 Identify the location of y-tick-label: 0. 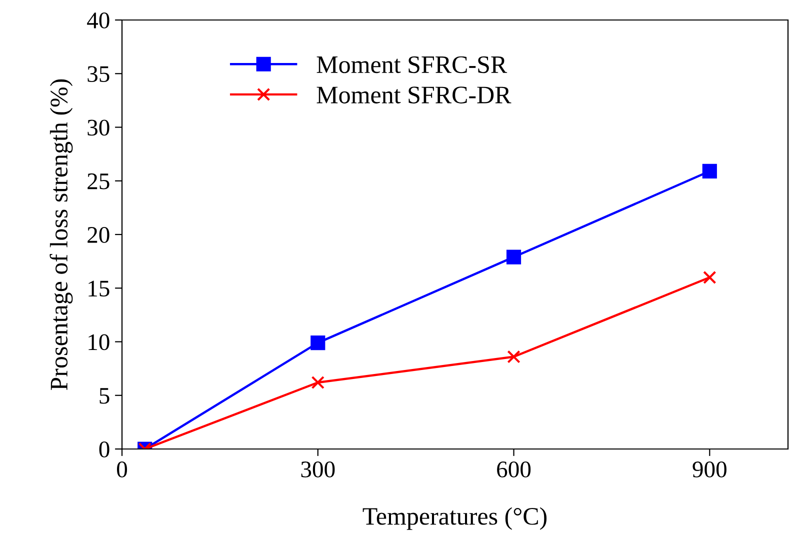
(104, 449).